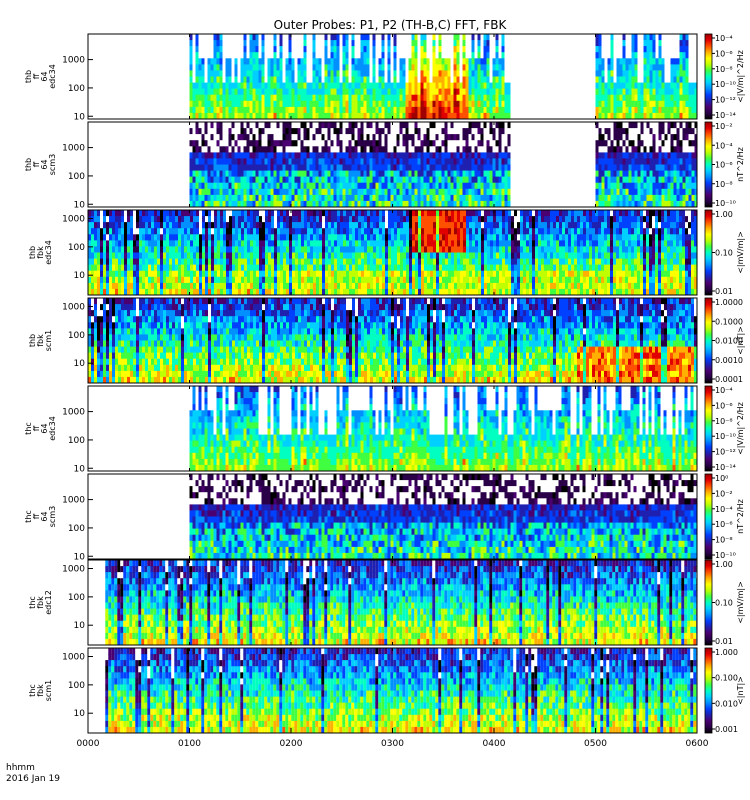  Describe the element at coordinates (494, 744) in the screenshot. I see `x-tick-label: 0400` at that location.